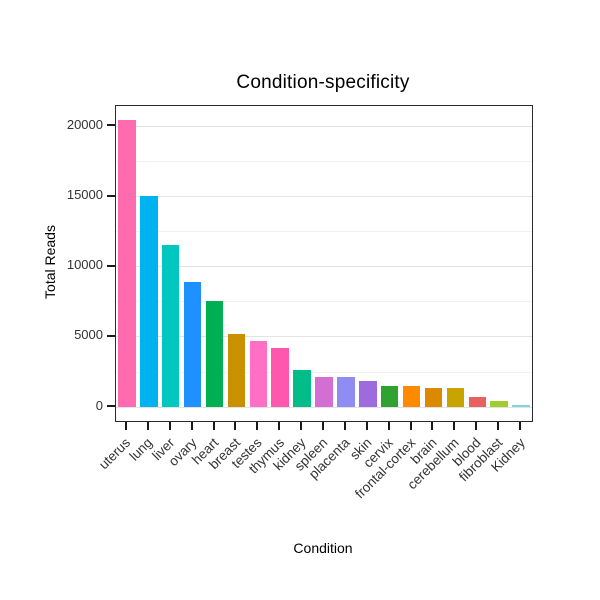  Describe the element at coordinates (84, 195) in the screenshot. I see `y-tick-label: 15000` at that location.